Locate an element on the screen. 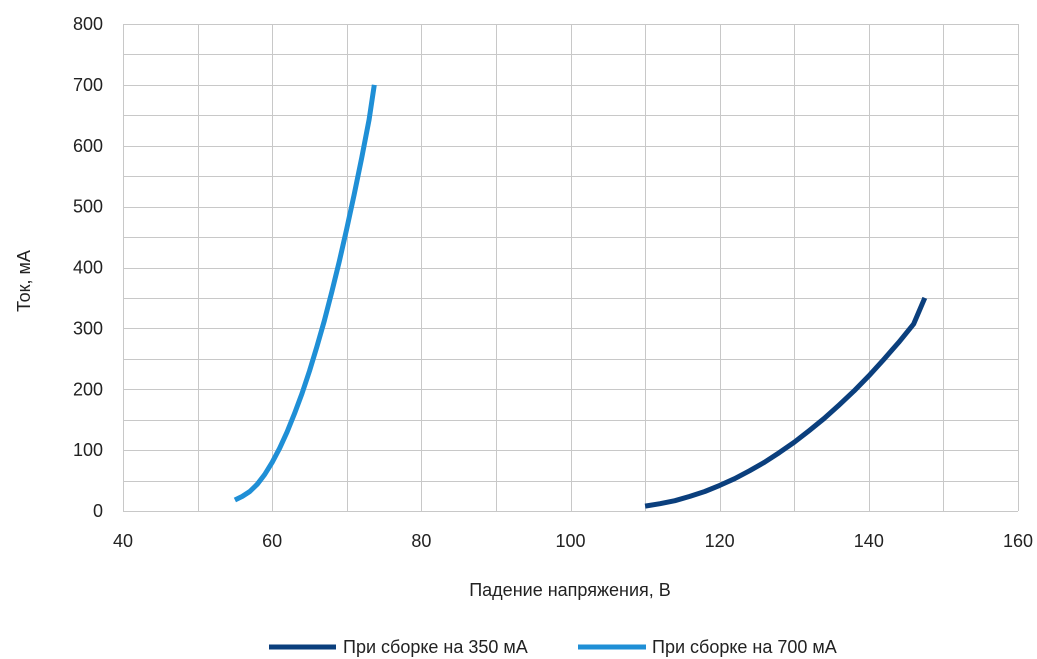  x-tick-label: 160 is located at coordinates (1018, 541).